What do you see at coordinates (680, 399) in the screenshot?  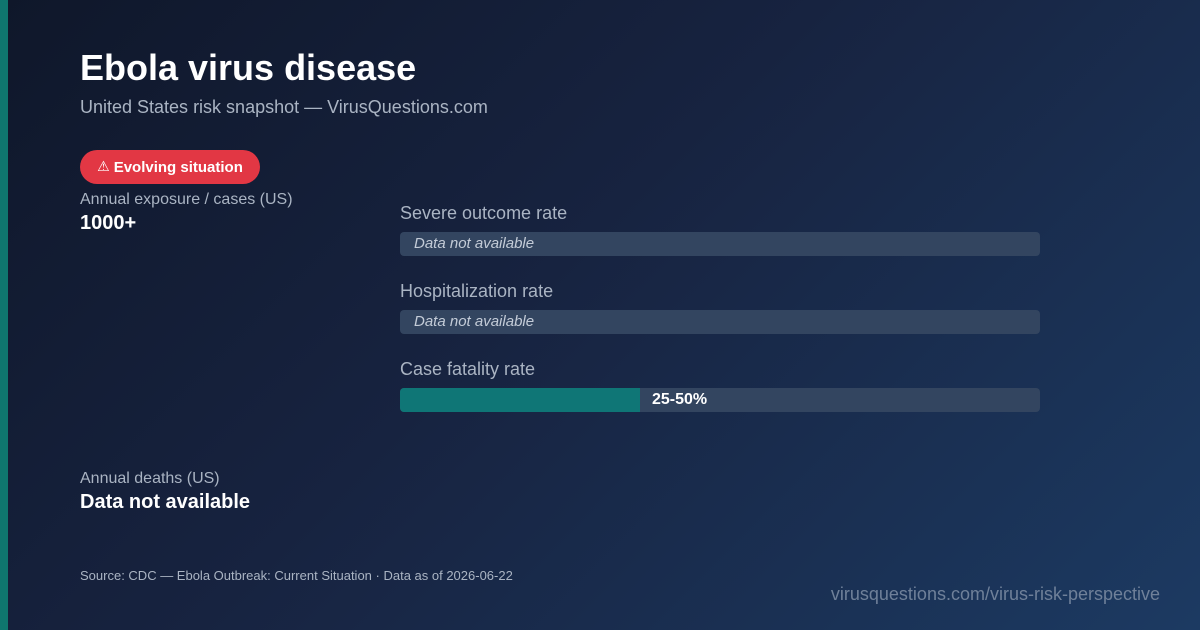 I see `case-fatality-value: 25-50%` at bounding box center [680, 399].